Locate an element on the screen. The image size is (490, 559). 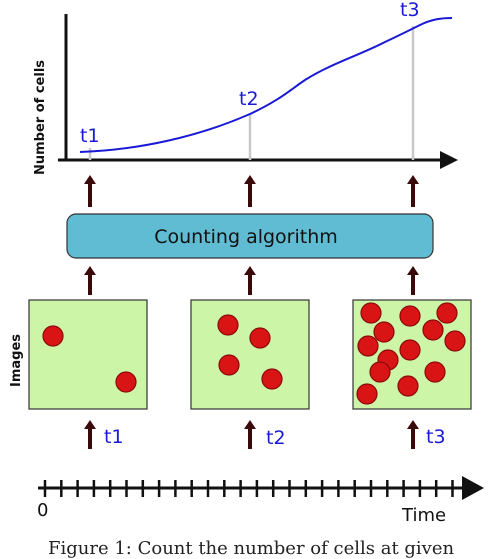
arrows-to-plot is located at coordinates (251, 191).